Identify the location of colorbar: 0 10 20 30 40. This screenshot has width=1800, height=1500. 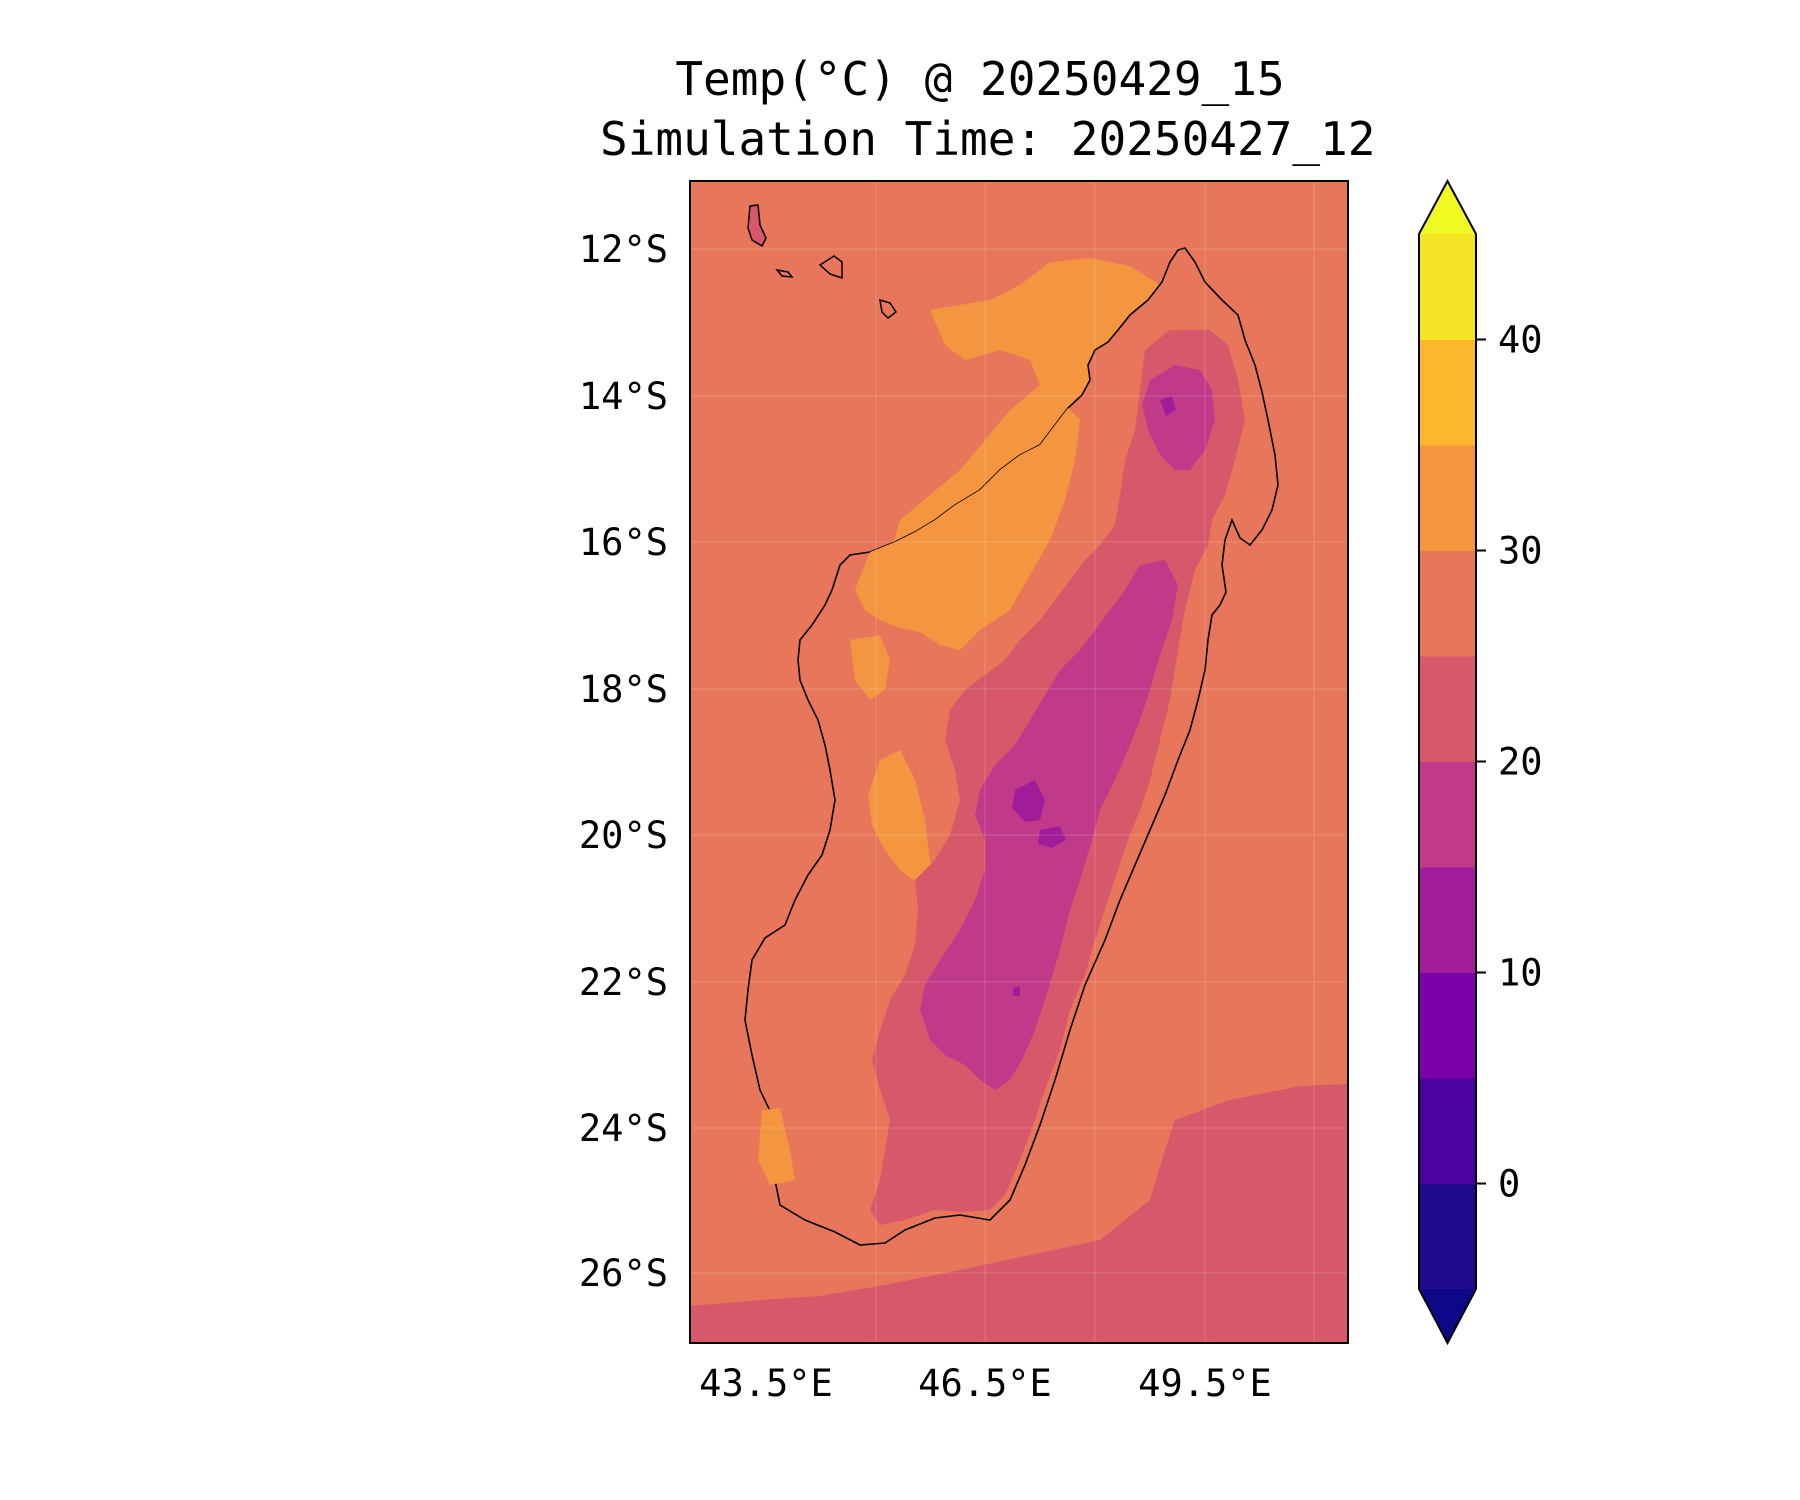
(1480, 762).